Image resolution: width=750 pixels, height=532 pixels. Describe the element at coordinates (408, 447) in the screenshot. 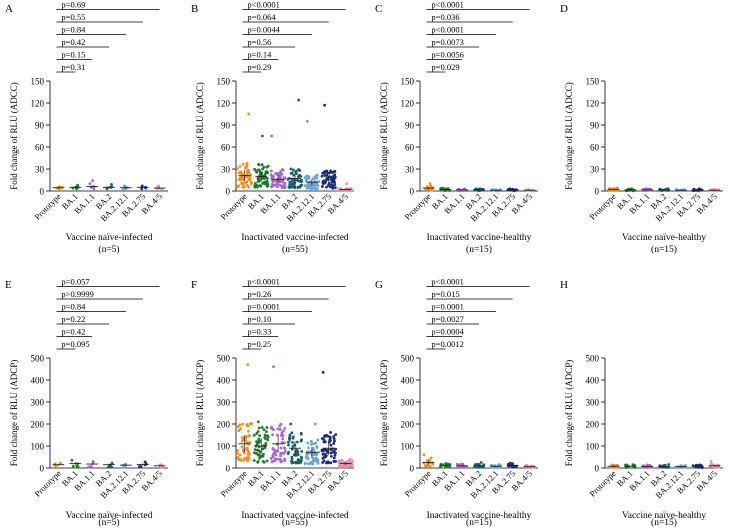

I see `y-tick-label: 100` at that location.